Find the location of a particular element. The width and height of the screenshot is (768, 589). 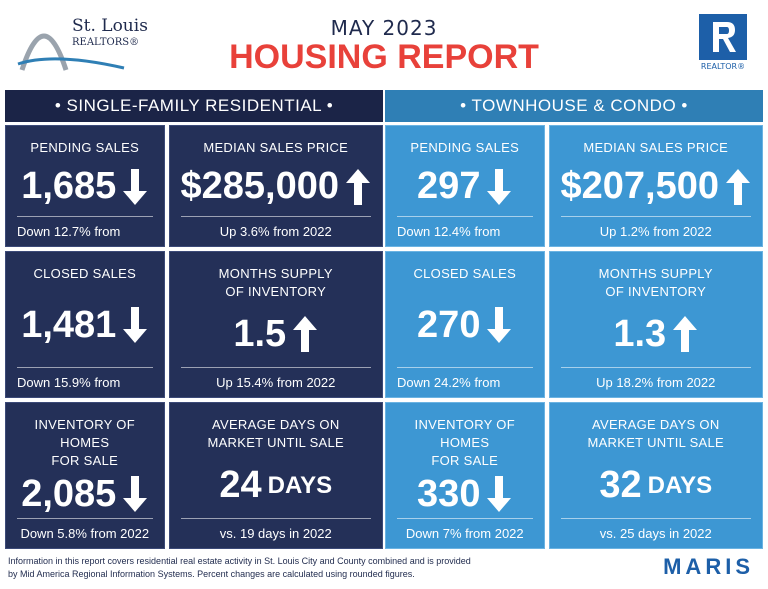

stat-label: PENDING SALES is located at coordinates (84, 148).